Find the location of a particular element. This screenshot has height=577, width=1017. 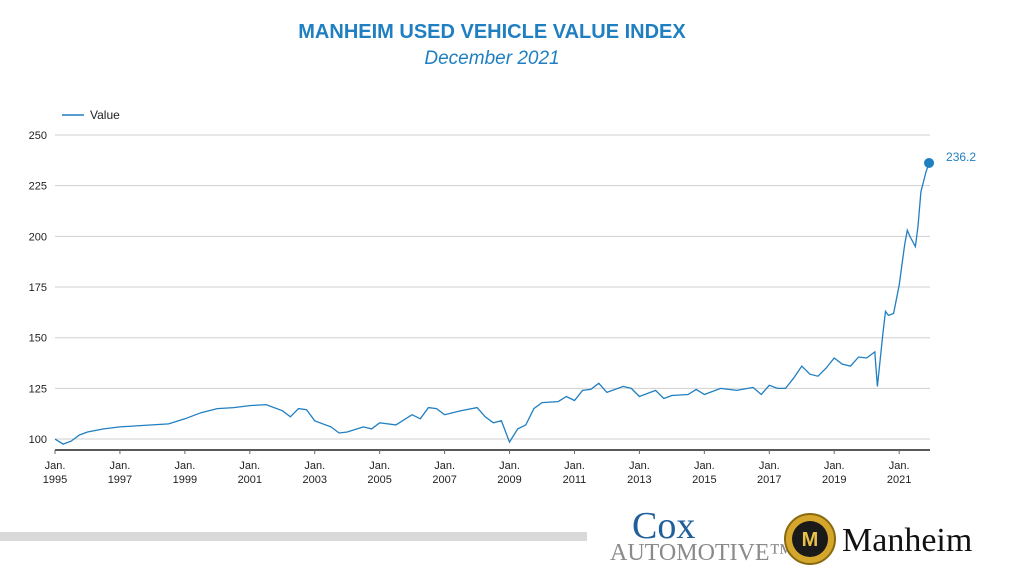

x-tick-label: Jan. 2013 is located at coordinates (639, 473).